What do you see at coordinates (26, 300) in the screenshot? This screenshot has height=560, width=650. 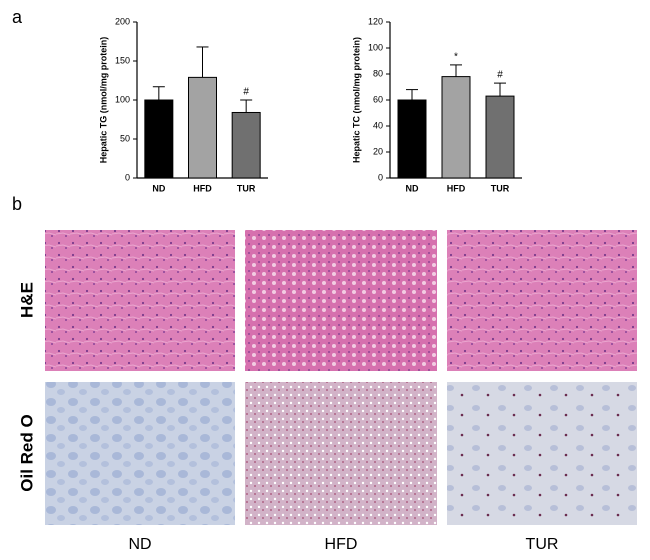 I see `row-label: H&E` at bounding box center [26, 300].